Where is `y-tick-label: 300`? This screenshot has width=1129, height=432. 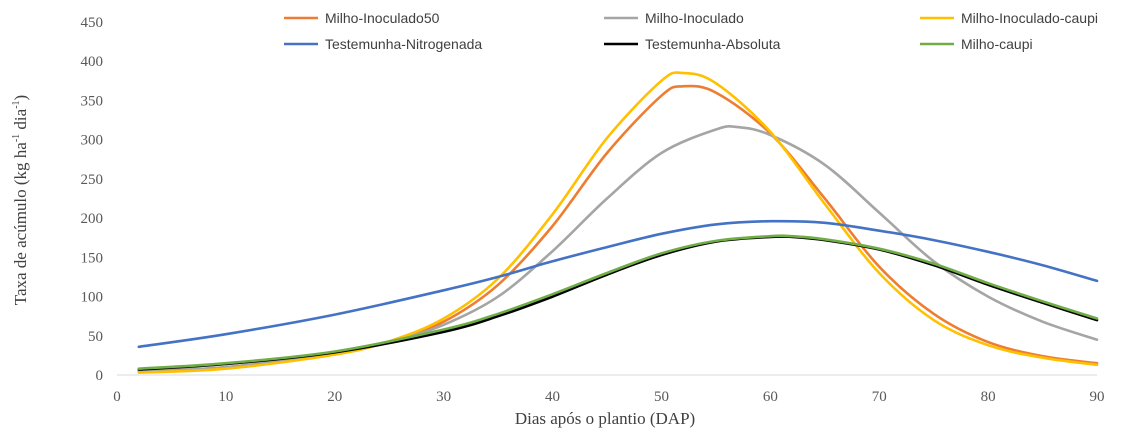
y-tick-label: 300 is located at coordinates (92, 141).